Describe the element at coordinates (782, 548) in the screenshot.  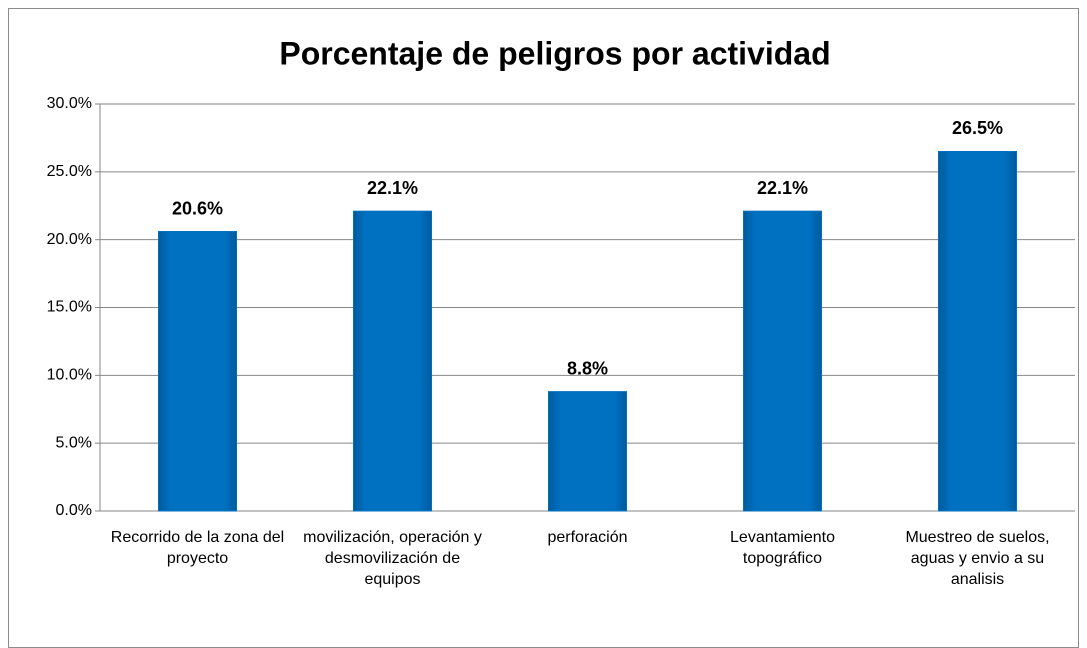
I see `x-tick-label: Levantamiento topográfico` at that location.